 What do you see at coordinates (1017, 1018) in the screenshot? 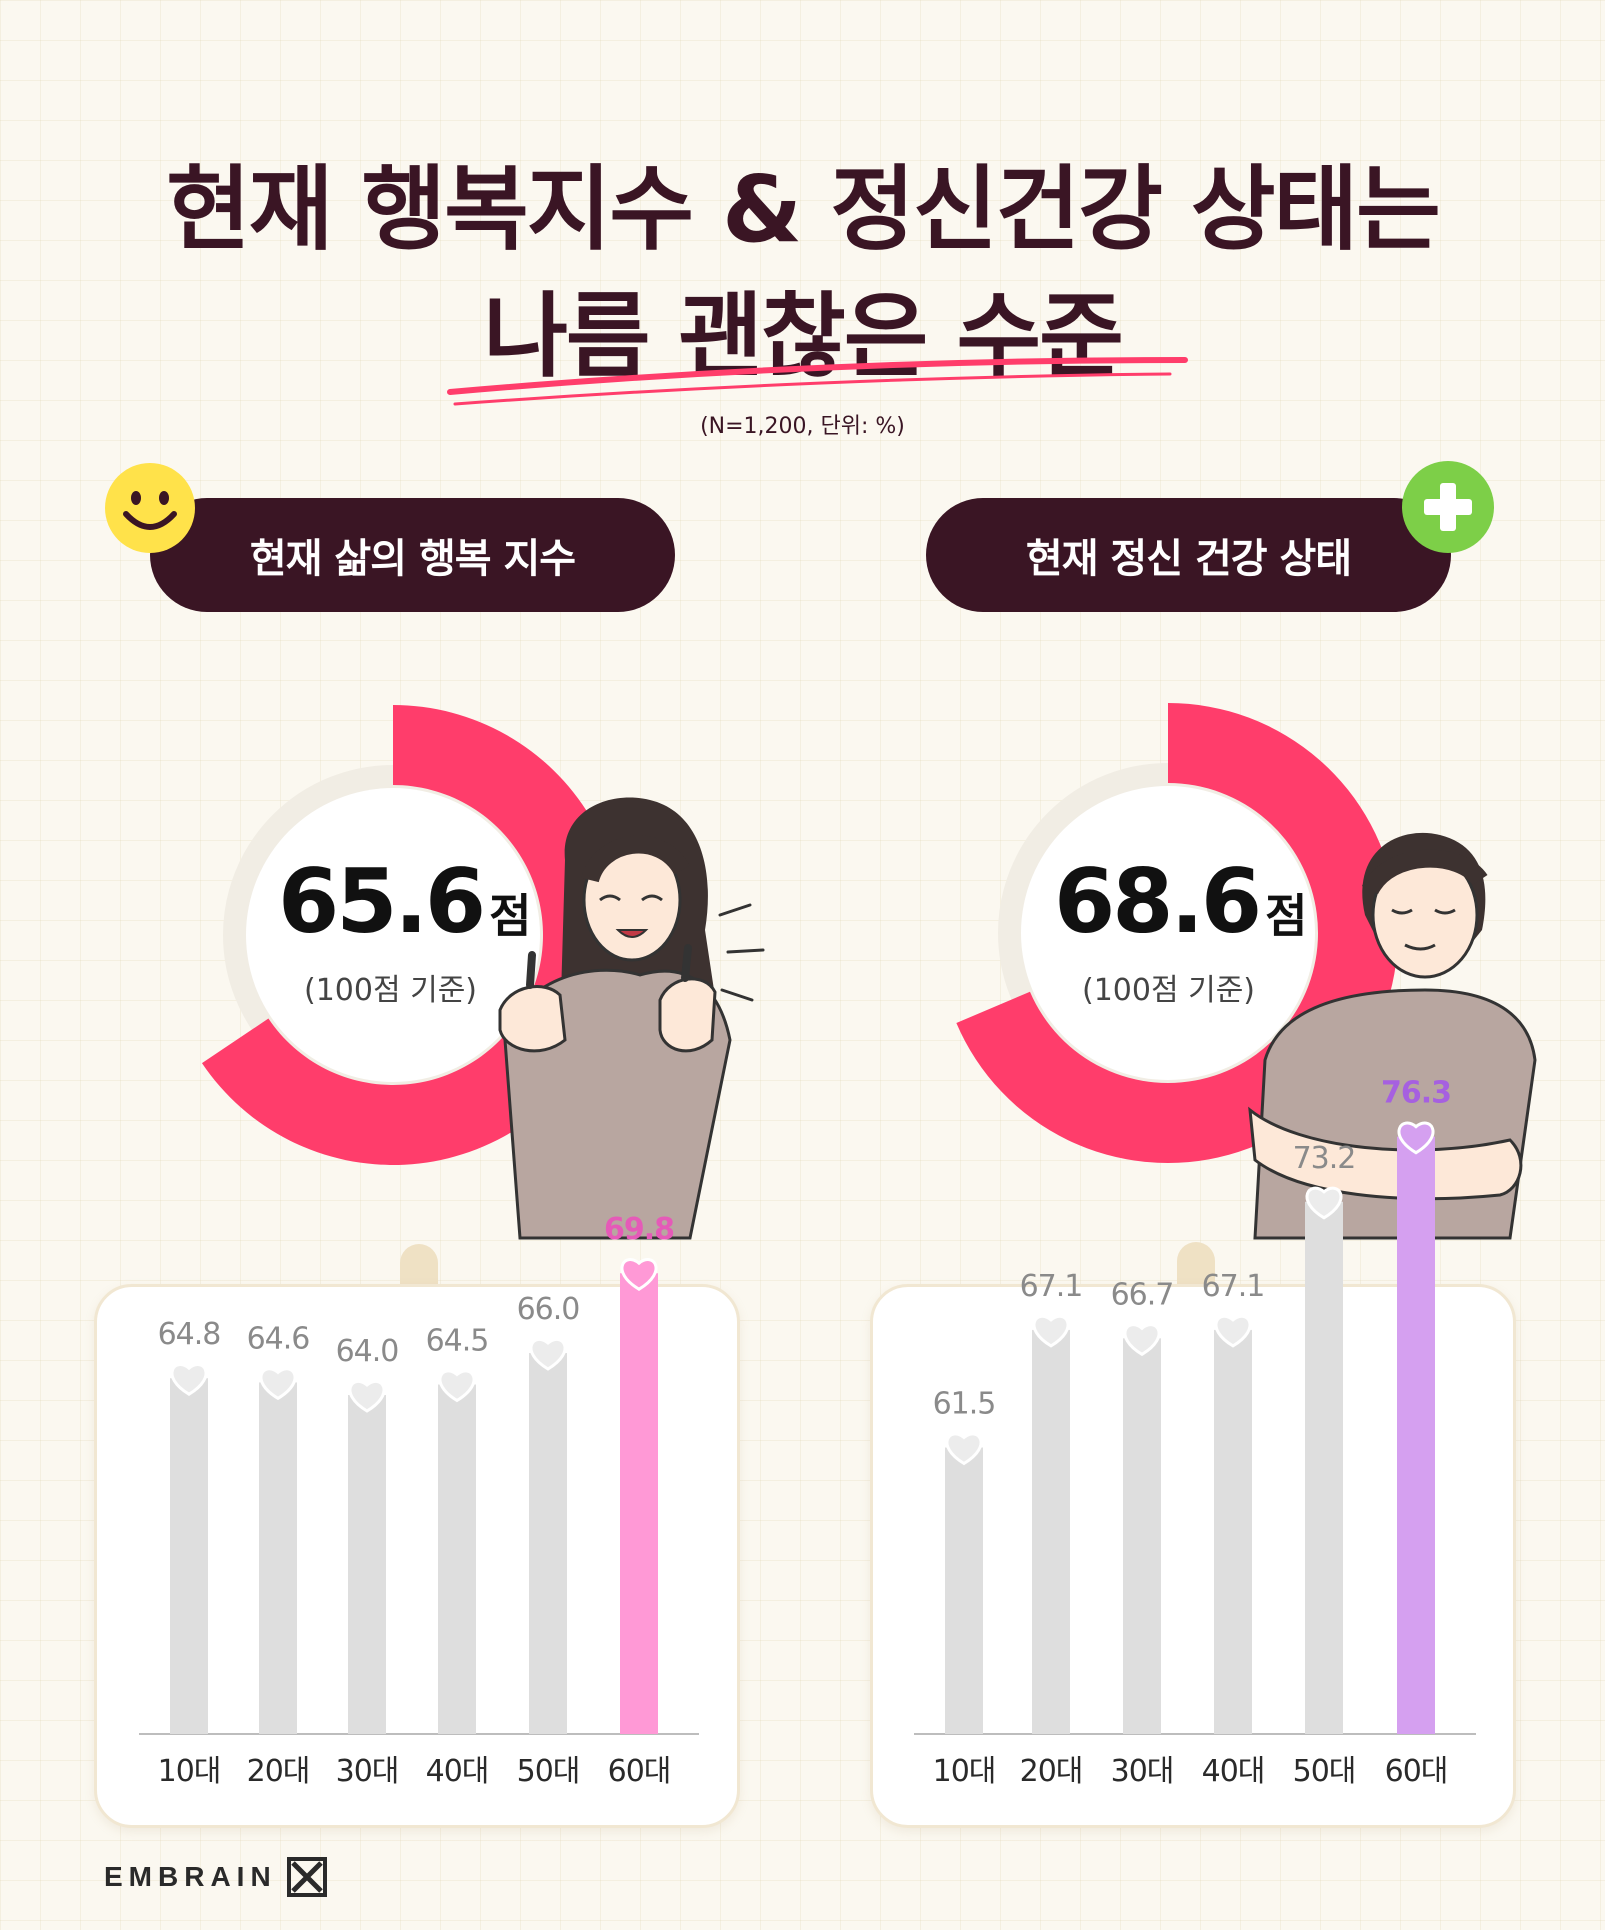
I see `people-illustrations` at bounding box center [1017, 1018].